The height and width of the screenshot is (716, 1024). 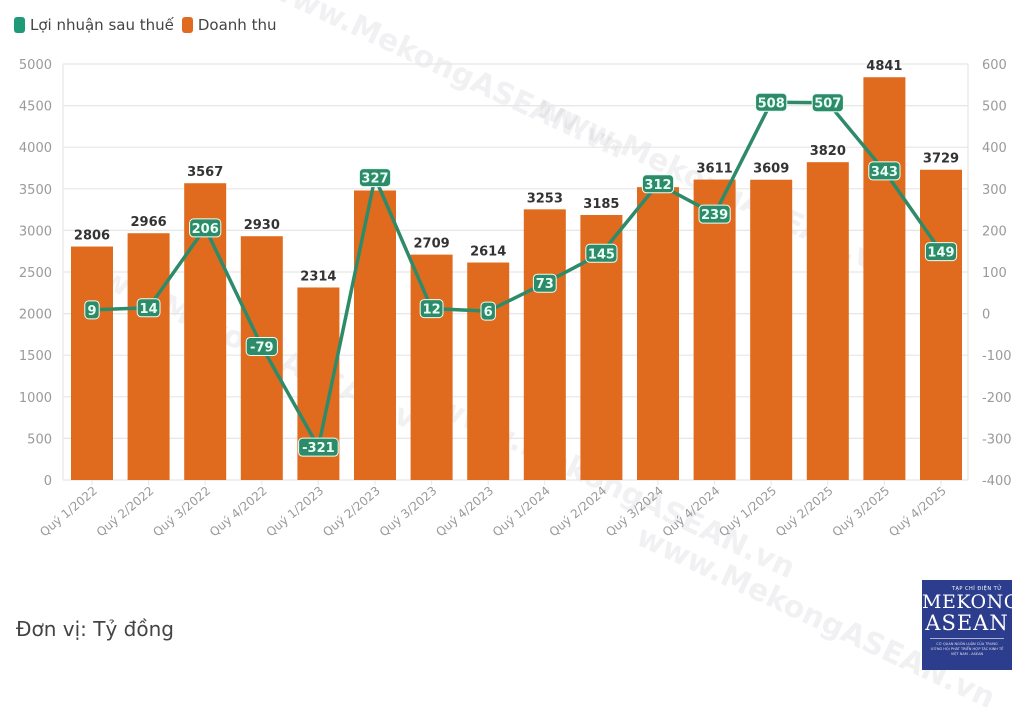 I want to click on logo-subtitle: TẠP CHÍ ĐIỆN TỬ, so click(x=976, y=589).